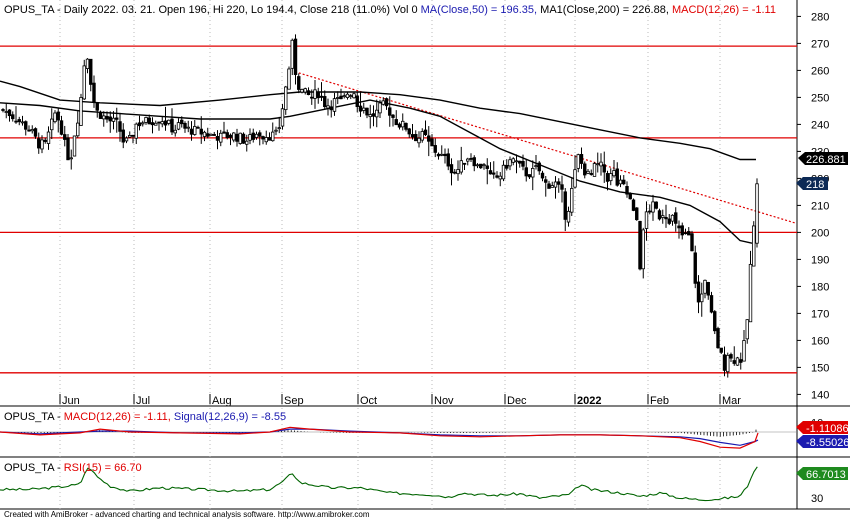  What do you see at coordinates (812, 184) in the screenshot?
I see `last-price-tag: 218` at bounding box center [812, 184].